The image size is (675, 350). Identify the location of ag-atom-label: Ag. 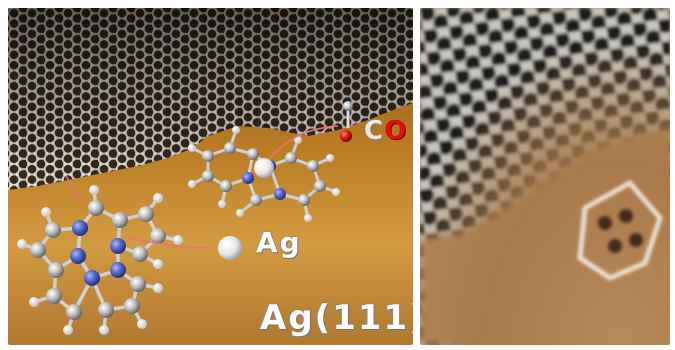
(279, 242).